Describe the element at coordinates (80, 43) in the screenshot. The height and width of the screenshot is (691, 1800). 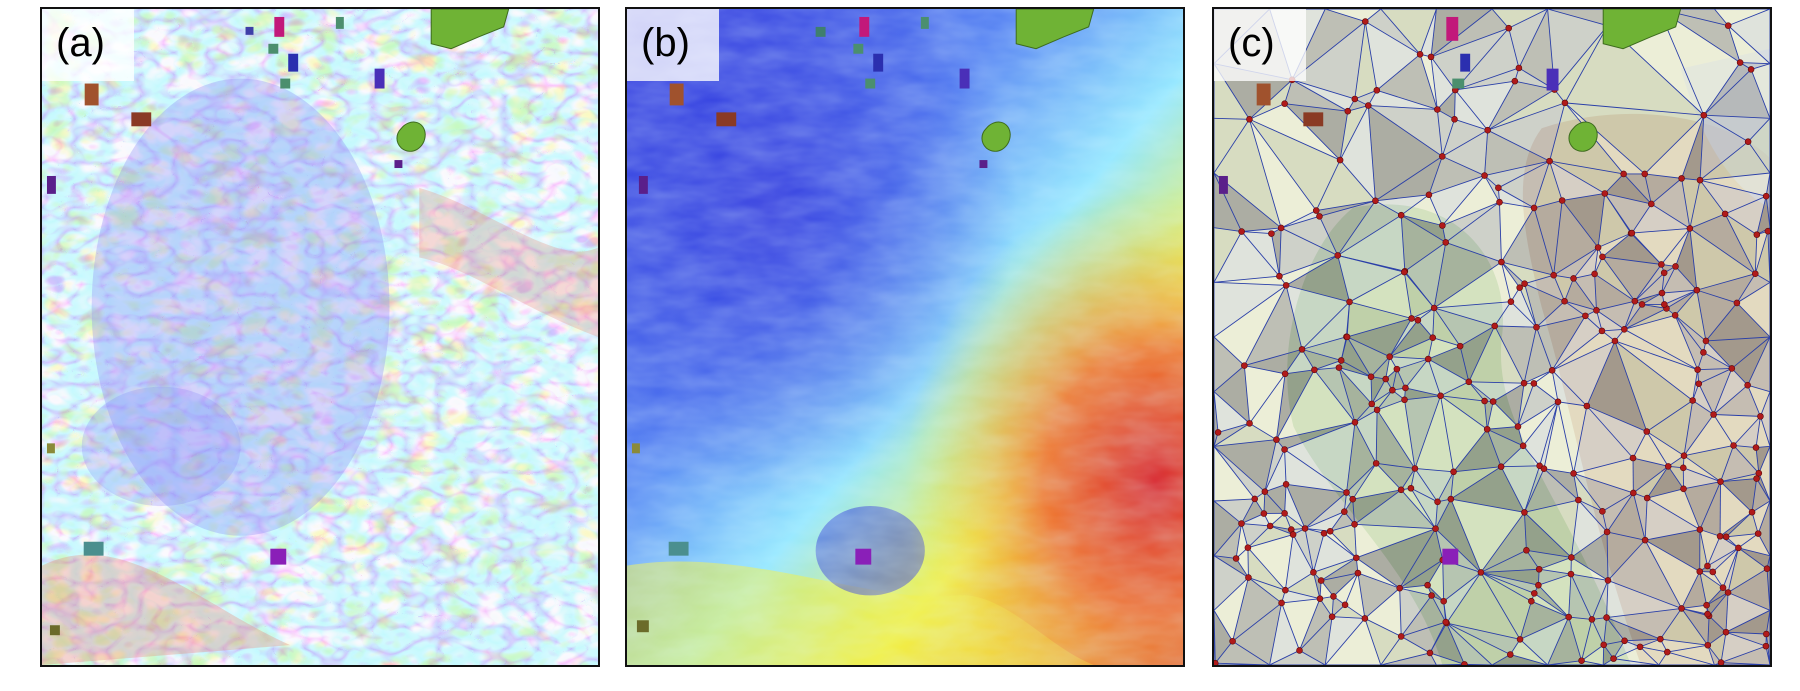
I see `panel-label: (a)` at that location.